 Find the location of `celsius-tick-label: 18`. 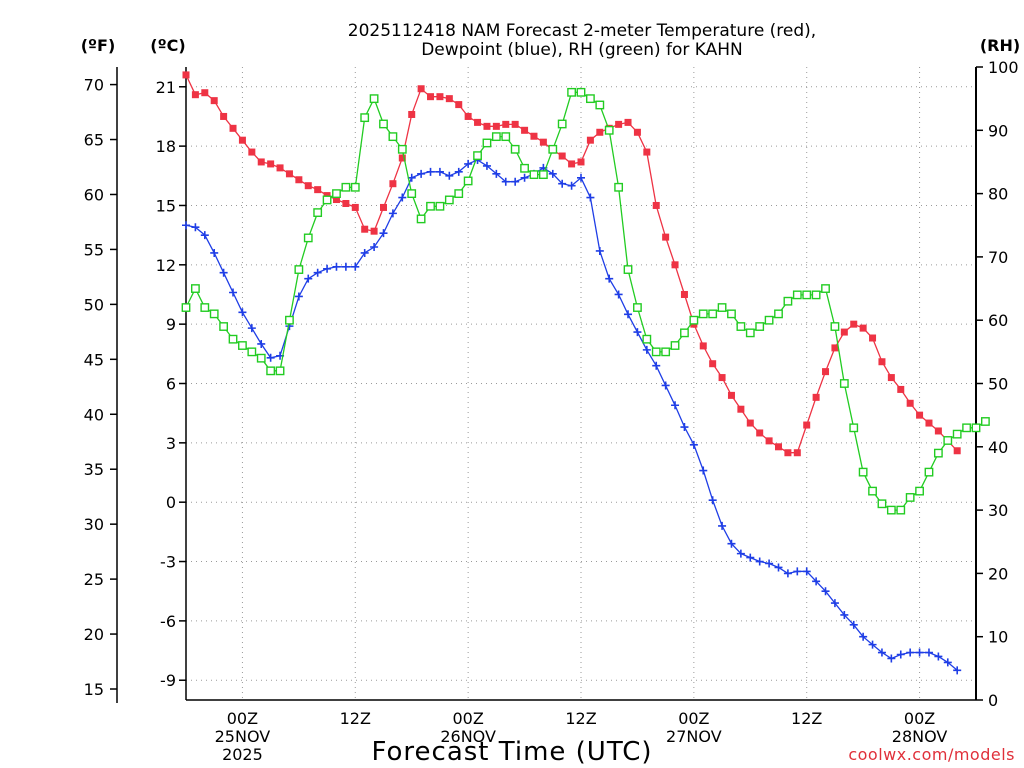

celsius-tick-label: 18 is located at coordinates (166, 146).